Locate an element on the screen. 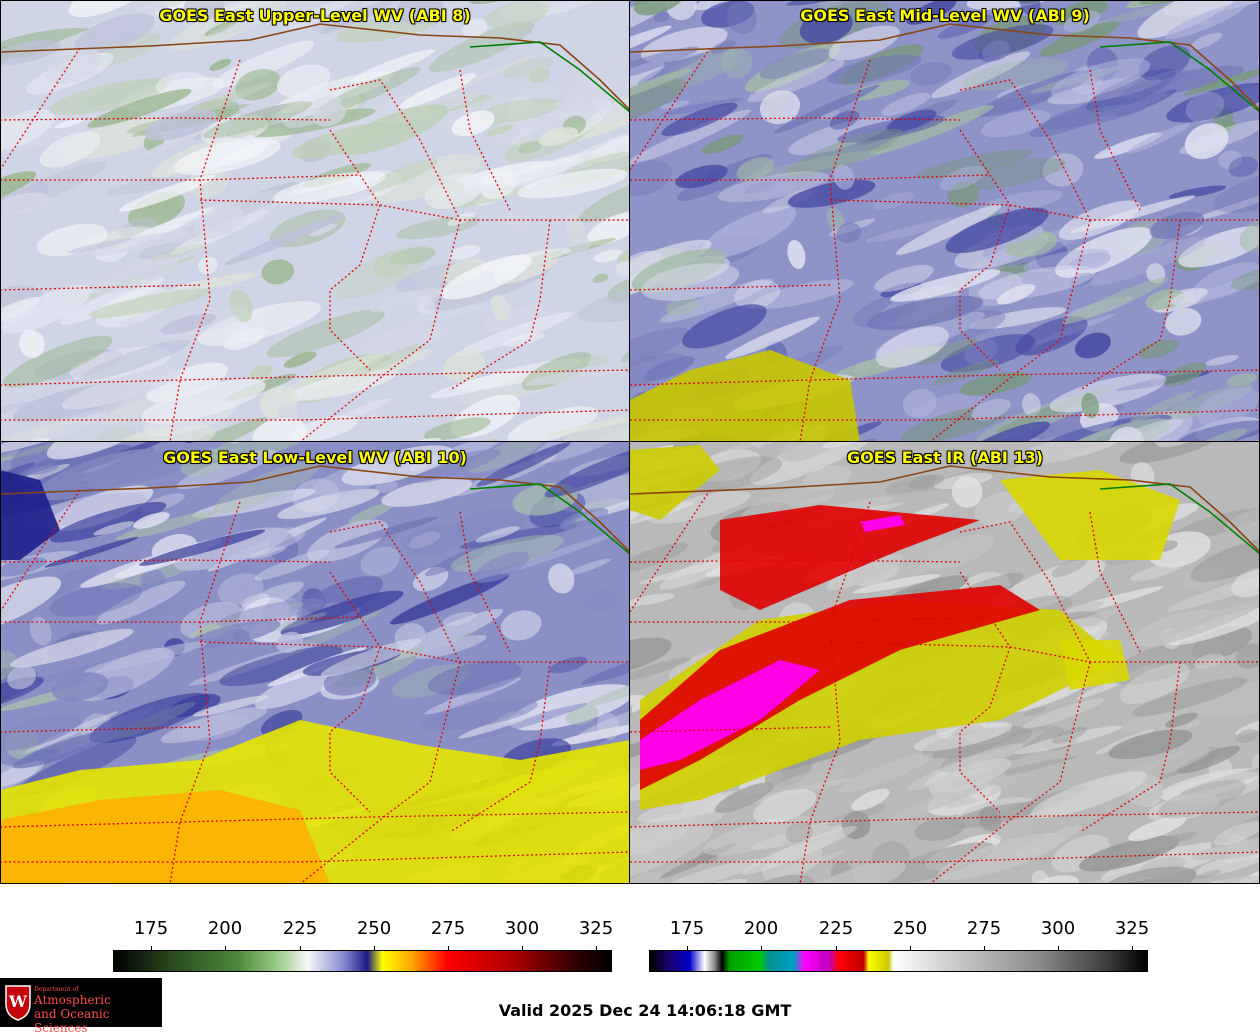 The width and height of the screenshot is (1260, 1035). panel-divider-horizontal is located at coordinates (630, 441).